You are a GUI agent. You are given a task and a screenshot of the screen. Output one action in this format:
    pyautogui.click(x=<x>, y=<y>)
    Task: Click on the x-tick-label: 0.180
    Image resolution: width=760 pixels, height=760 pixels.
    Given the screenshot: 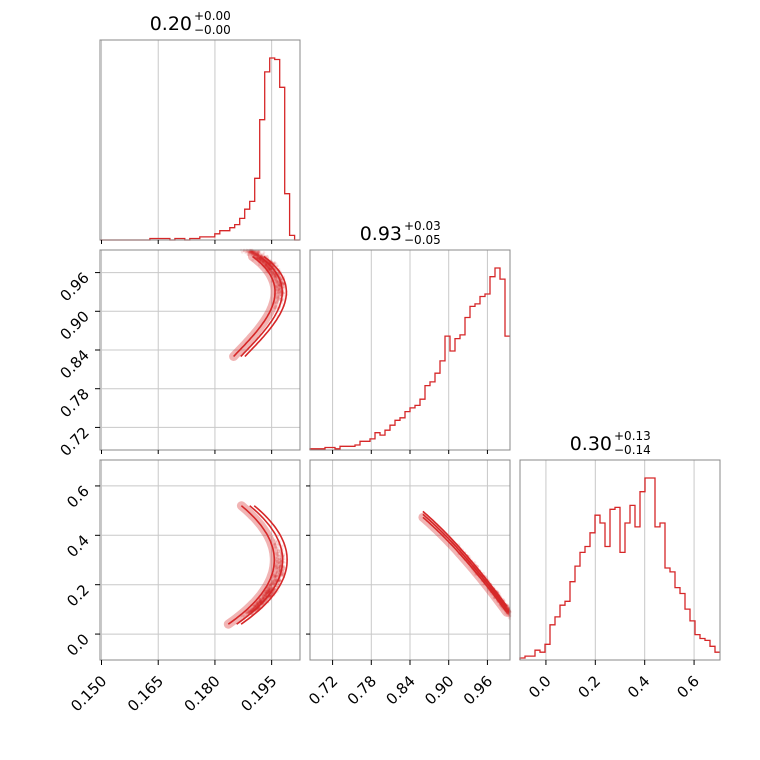 What is the action you would take?
    pyautogui.click(x=202, y=693)
    